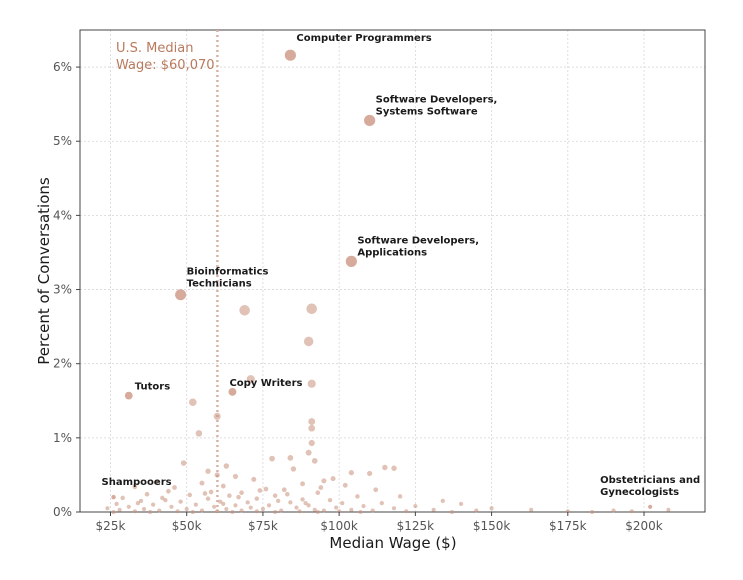  What do you see at coordinates (165, 65) in the screenshot?
I see `median-label-line2: Wage: $60,070` at bounding box center [165, 65].